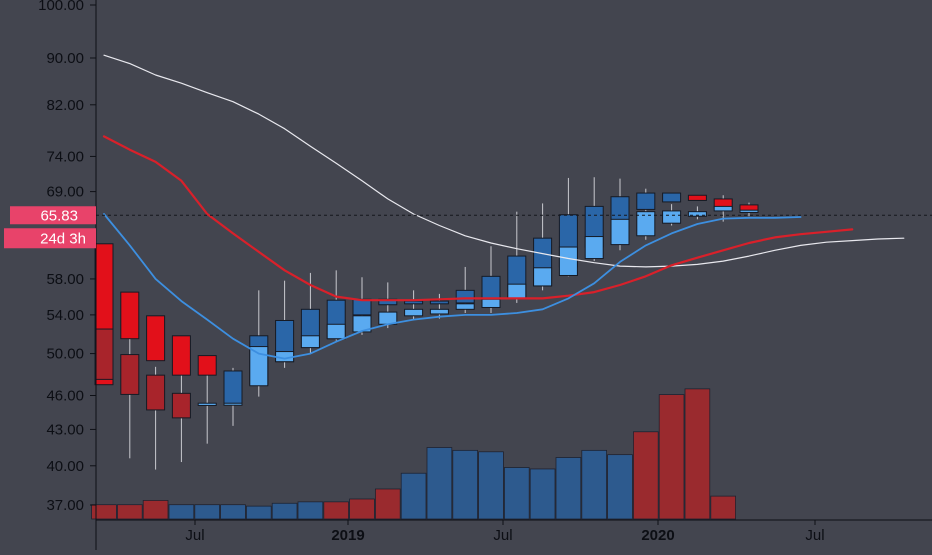 The width and height of the screenshot is (932, 555). What do you see at coordinates (65, 192) in the screenshot?
I see `y-tick-label: 69.00` at bounding box center [65, 192].